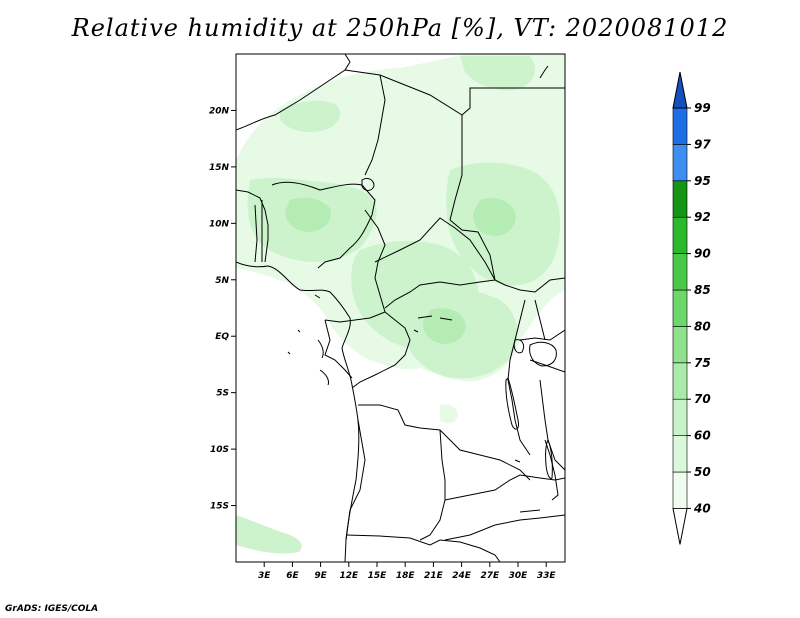  I want to click on lat-tick-label: EQ, so click(222, 337).